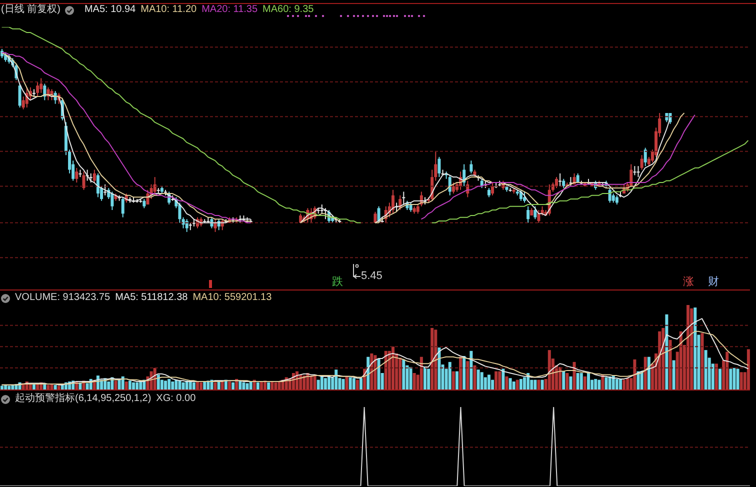 The width and height of the screenshot is (756, 487). I want to click on text: MA10: 11.20, so click(168, 10).